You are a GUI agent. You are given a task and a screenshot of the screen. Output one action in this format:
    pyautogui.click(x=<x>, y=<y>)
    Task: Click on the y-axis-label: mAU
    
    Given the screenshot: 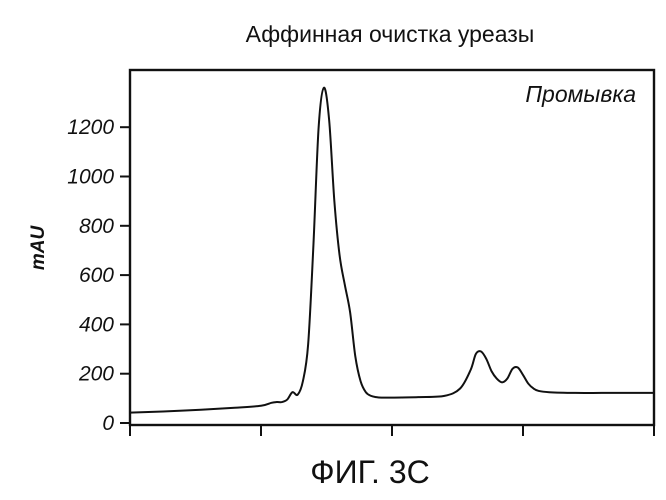 What is the action you would take?
    pyautogui.click(x=38, y=248)
    